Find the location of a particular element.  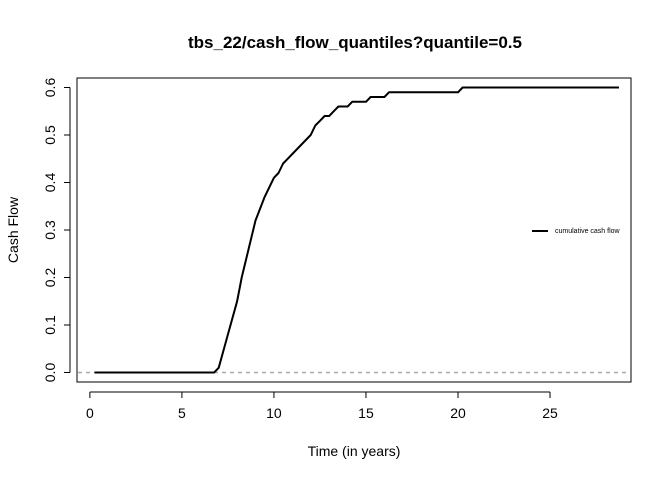

x-tick-label: 0 is located at coordinates (90, 413).